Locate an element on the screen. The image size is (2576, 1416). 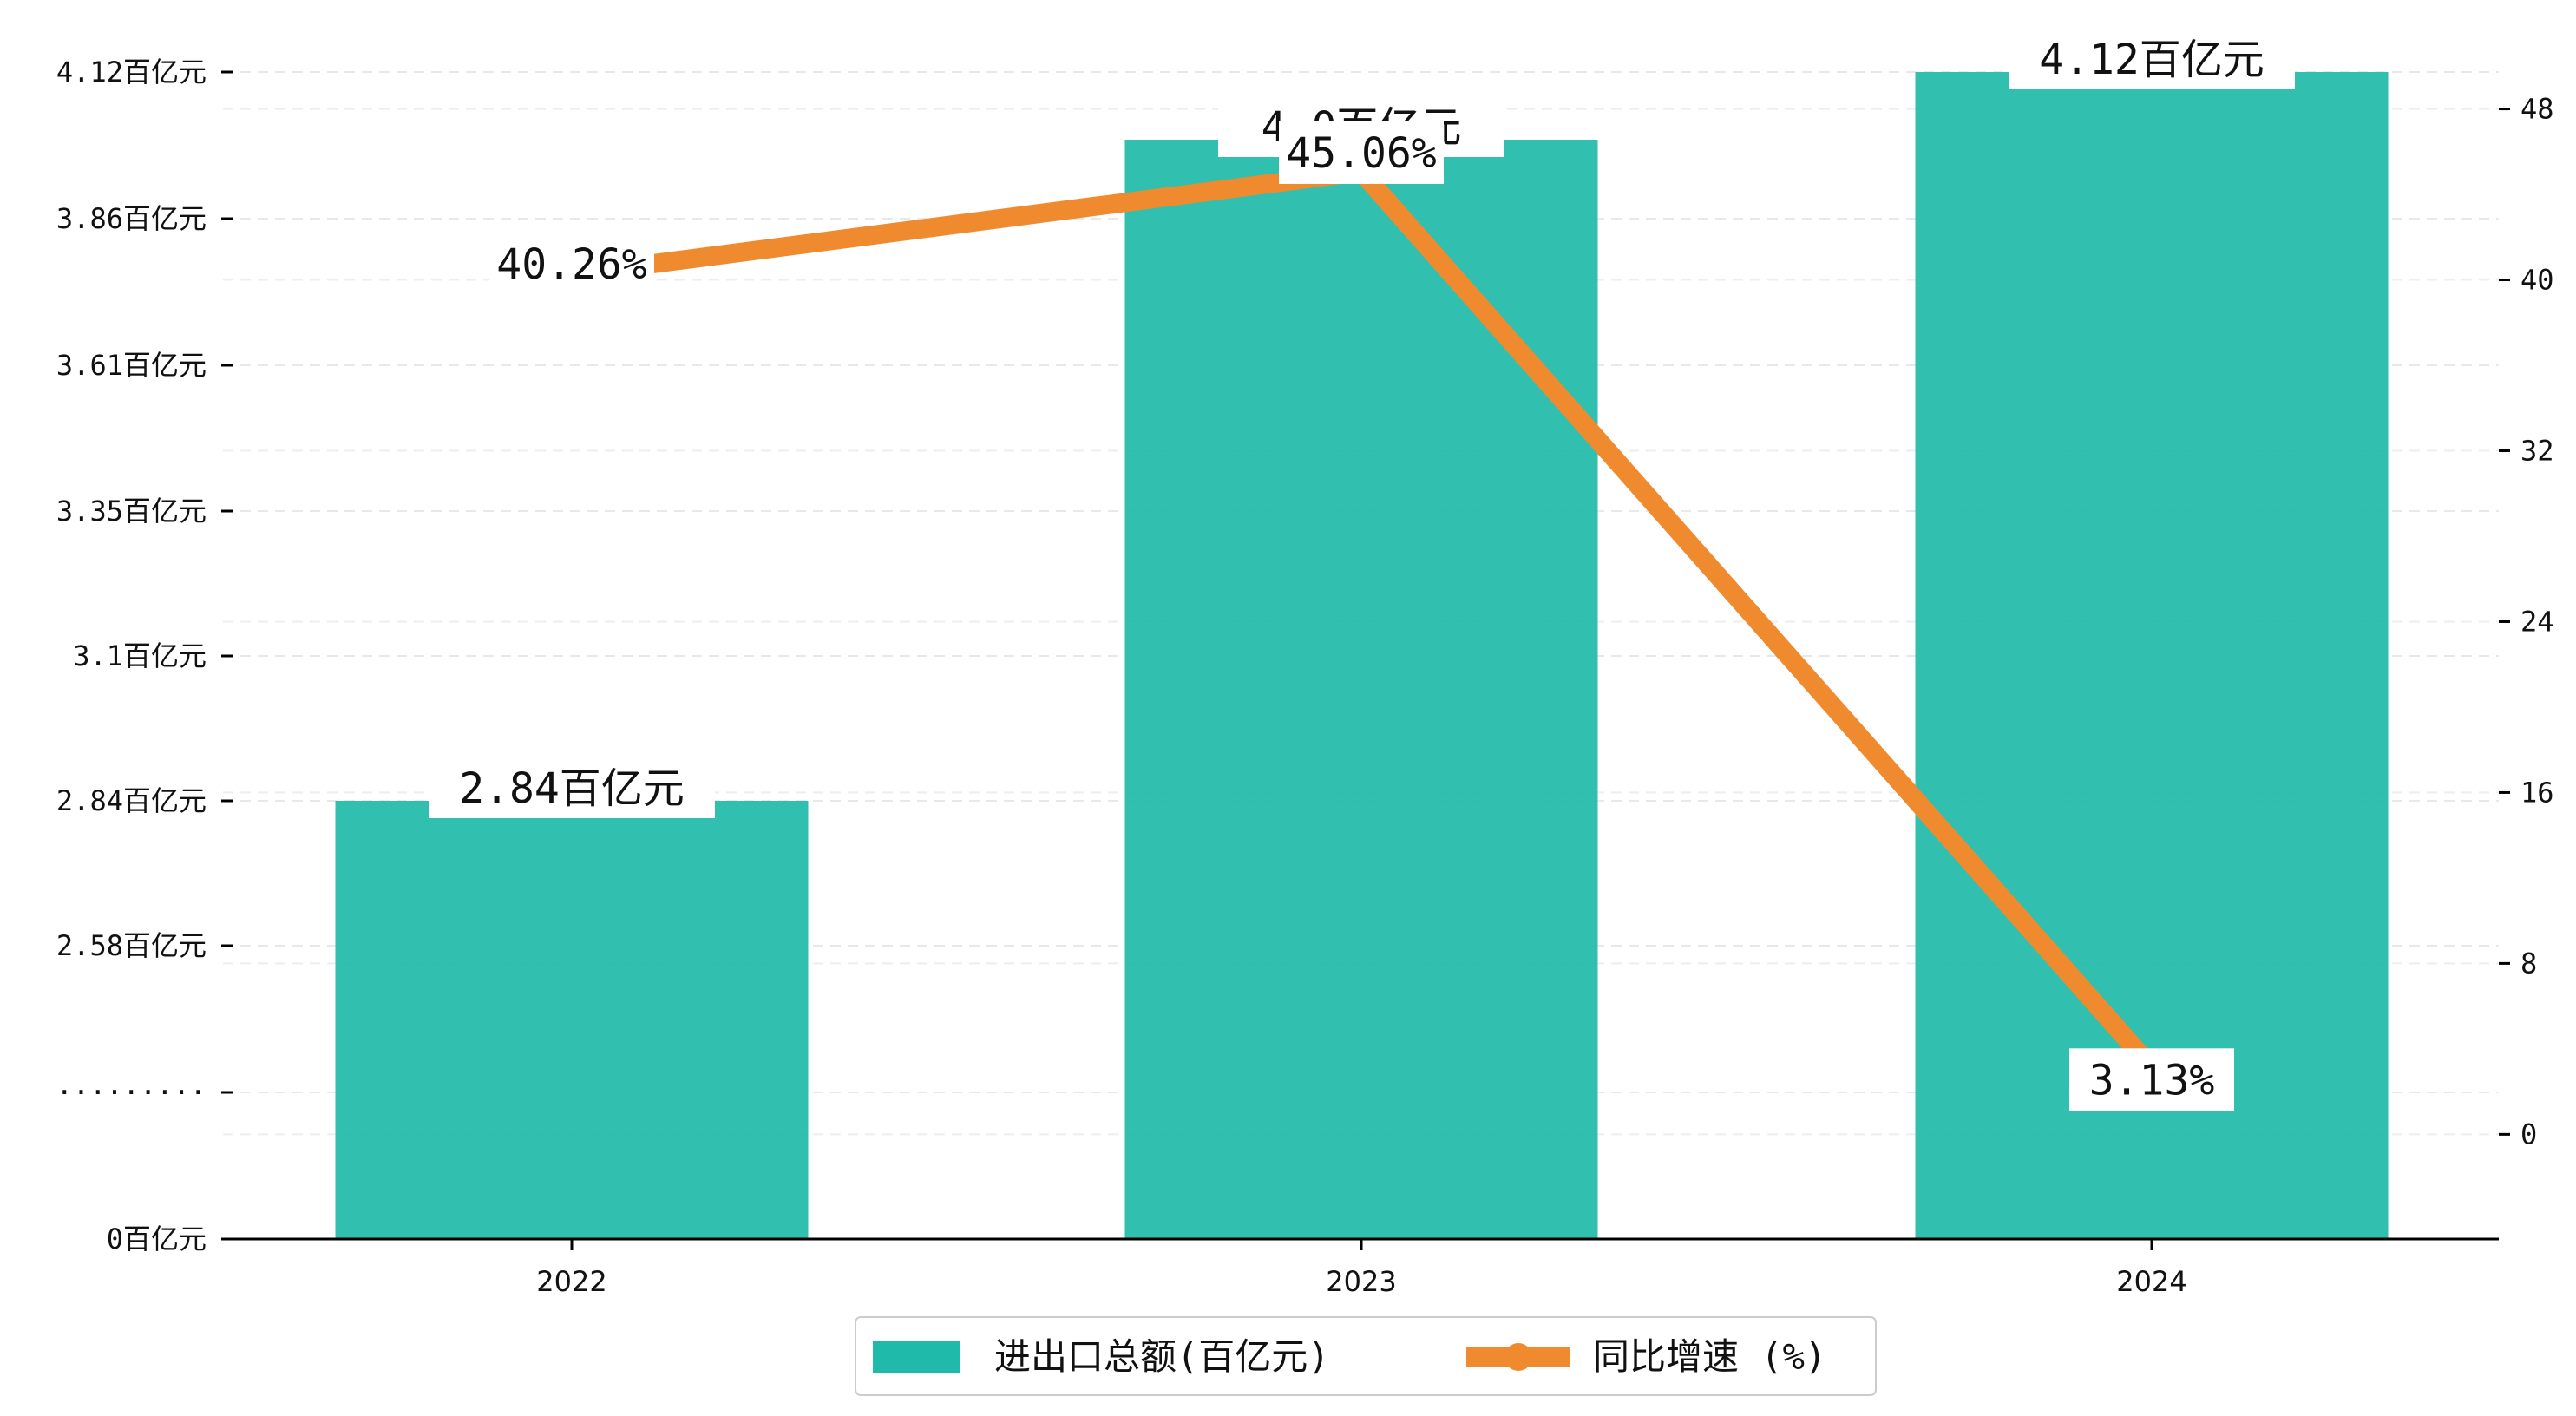
right-tick-label: 32 is located at coordinates (2537, 450).